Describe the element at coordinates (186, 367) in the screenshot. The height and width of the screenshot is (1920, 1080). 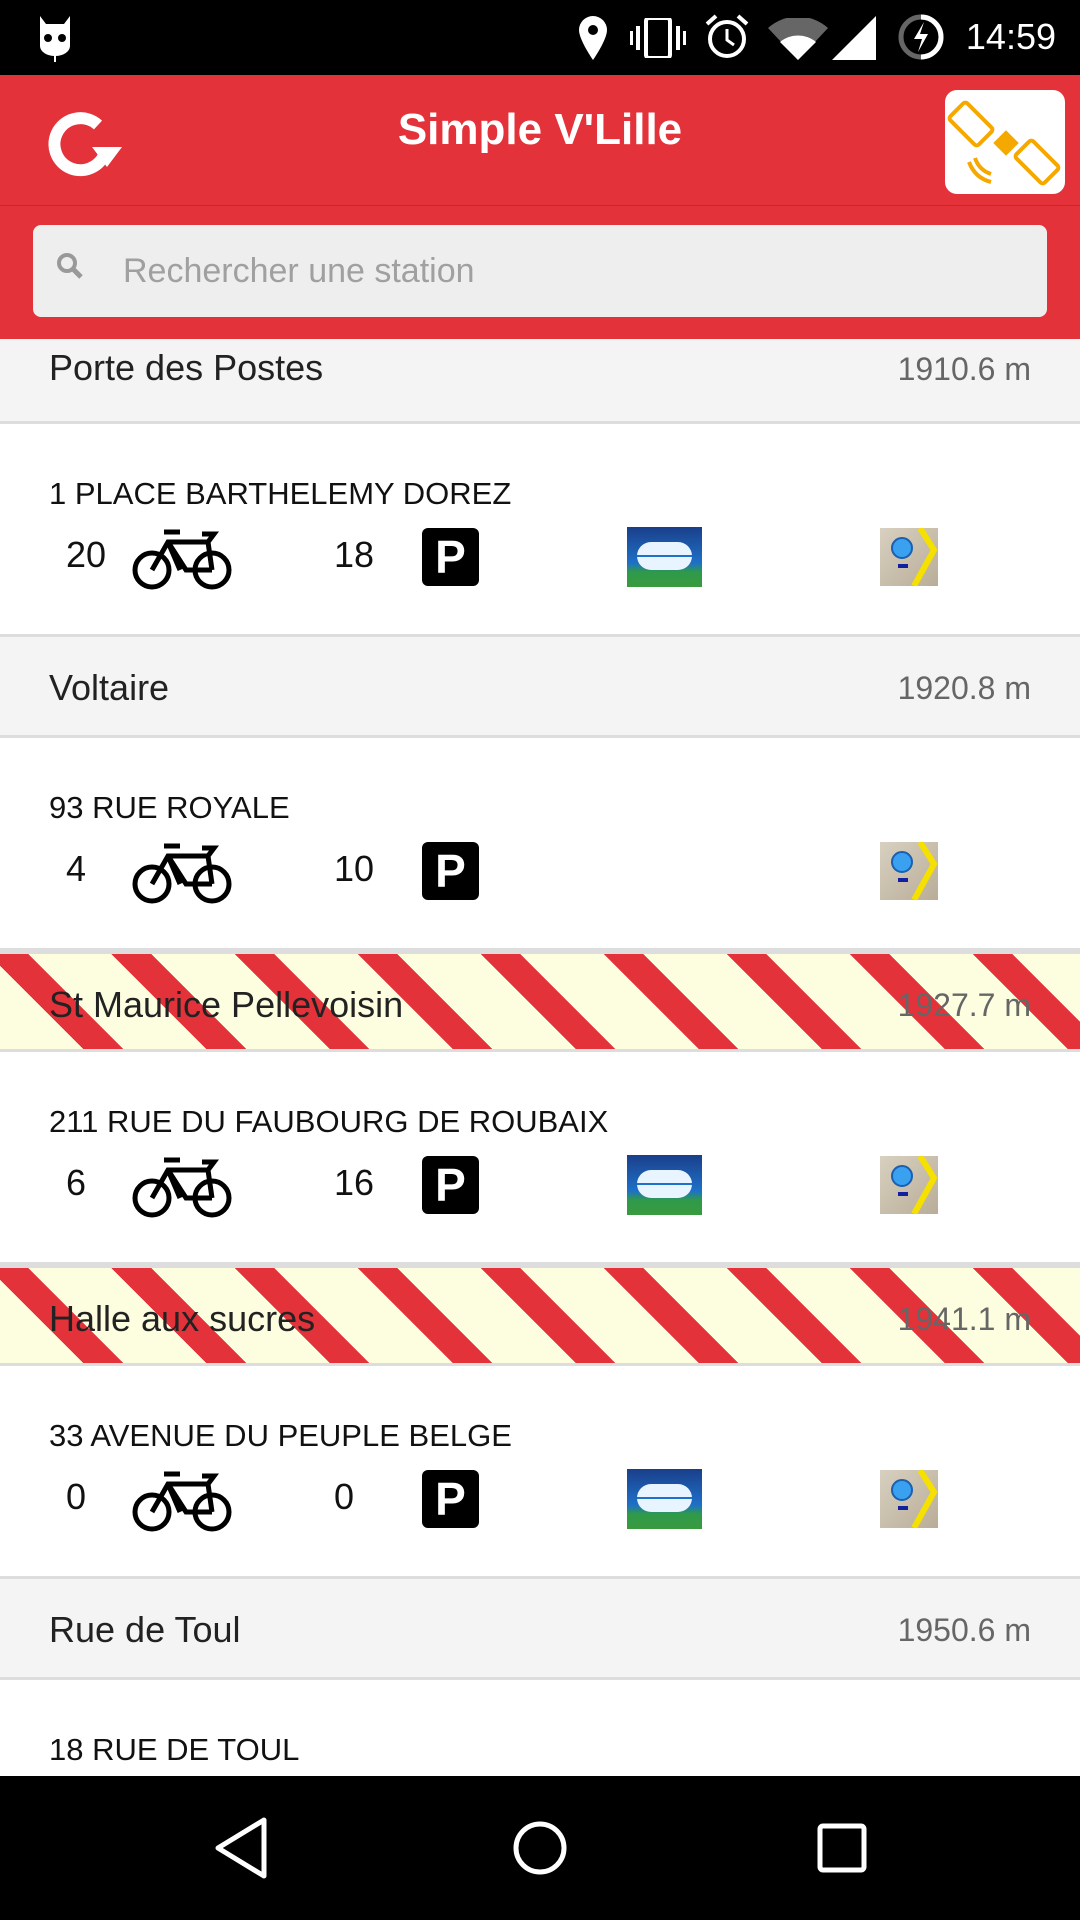
I see `station-name: Porte des Postes` at that location.